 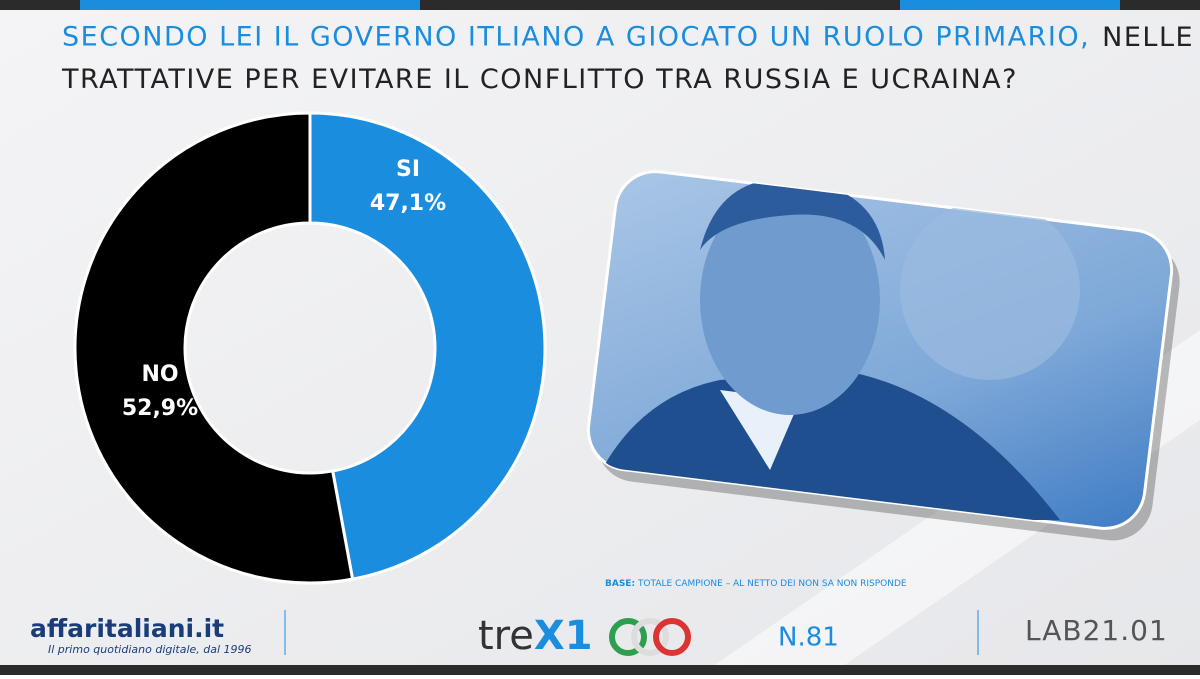 What do you see at coordinates (427, 346) in the screenshot?
I see `donut-segment` at bounding box center [427, 346].